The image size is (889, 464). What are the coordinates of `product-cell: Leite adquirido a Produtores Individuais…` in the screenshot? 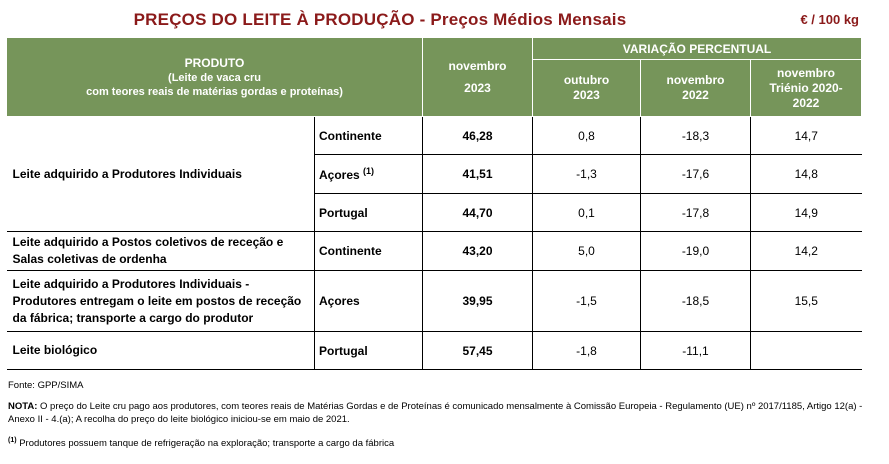 It's located at (160, 301).